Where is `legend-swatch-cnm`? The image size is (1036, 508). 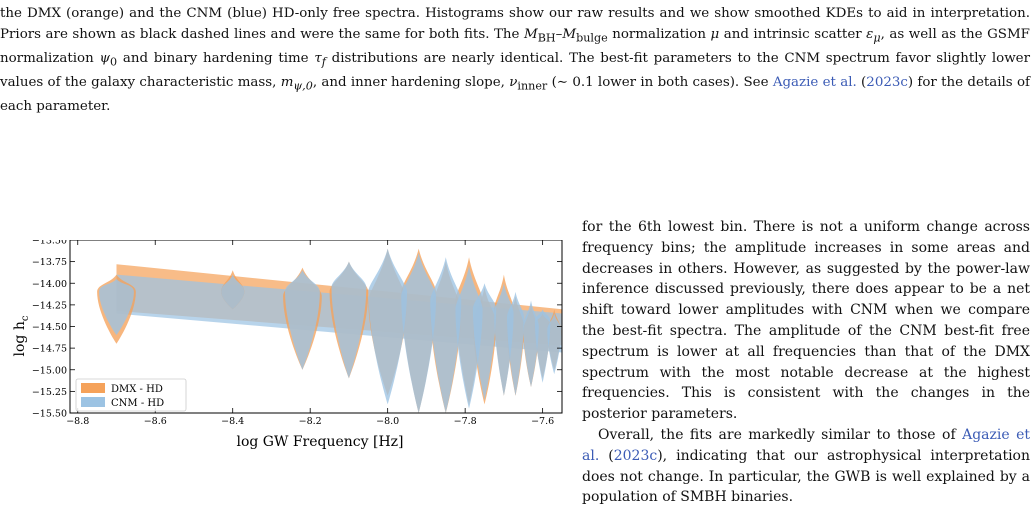
legend-swatch-cnm is located at coordinates (93, 402).